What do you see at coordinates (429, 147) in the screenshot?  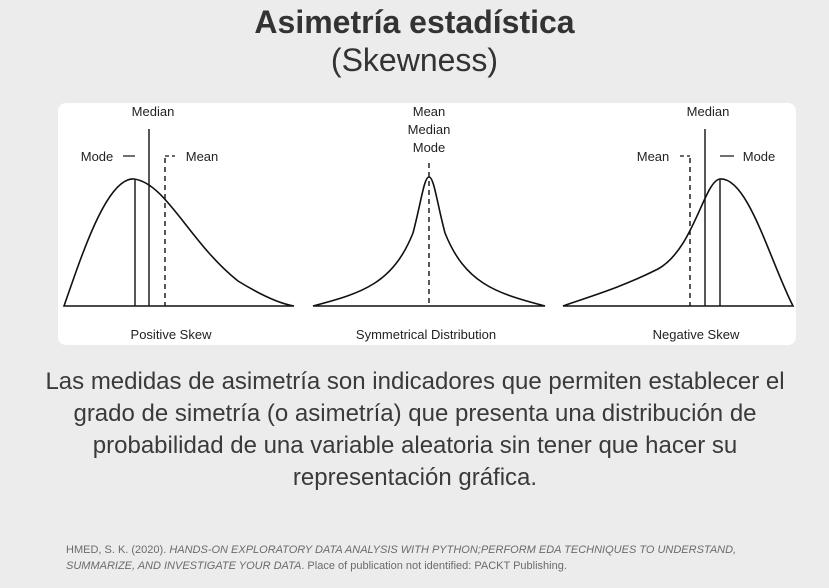 I see `symmetrical-mode-label: Mode` at bounding box center [429, 147].